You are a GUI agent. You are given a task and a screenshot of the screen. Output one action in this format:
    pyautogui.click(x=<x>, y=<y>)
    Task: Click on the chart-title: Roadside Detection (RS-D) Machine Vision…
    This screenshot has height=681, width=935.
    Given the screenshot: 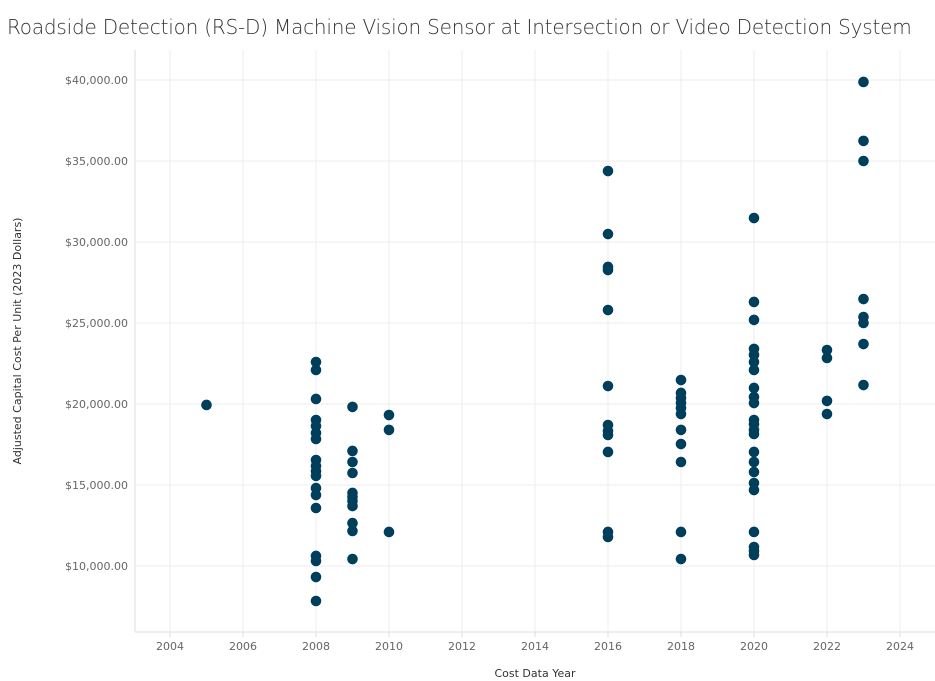 What is the action you would take?
    pyautogui.click(x=459, y=27)
    